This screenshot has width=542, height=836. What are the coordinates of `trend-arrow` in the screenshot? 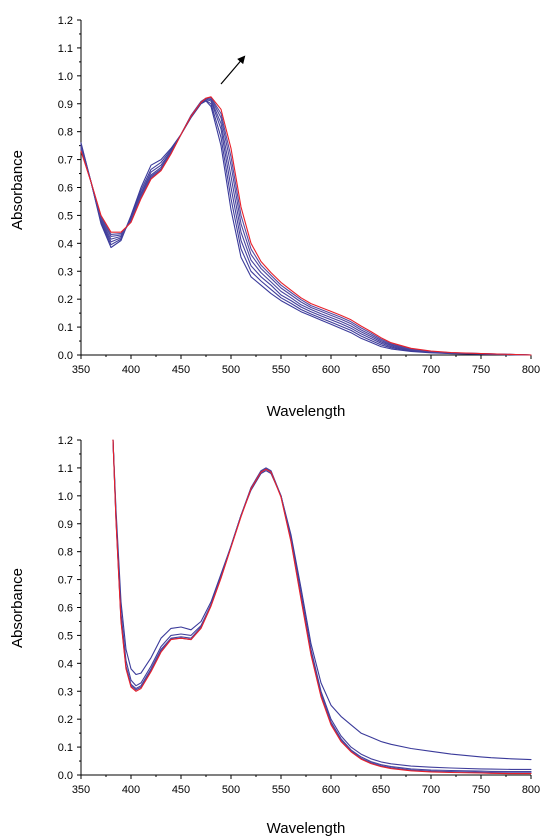 It's located at (233, 70).